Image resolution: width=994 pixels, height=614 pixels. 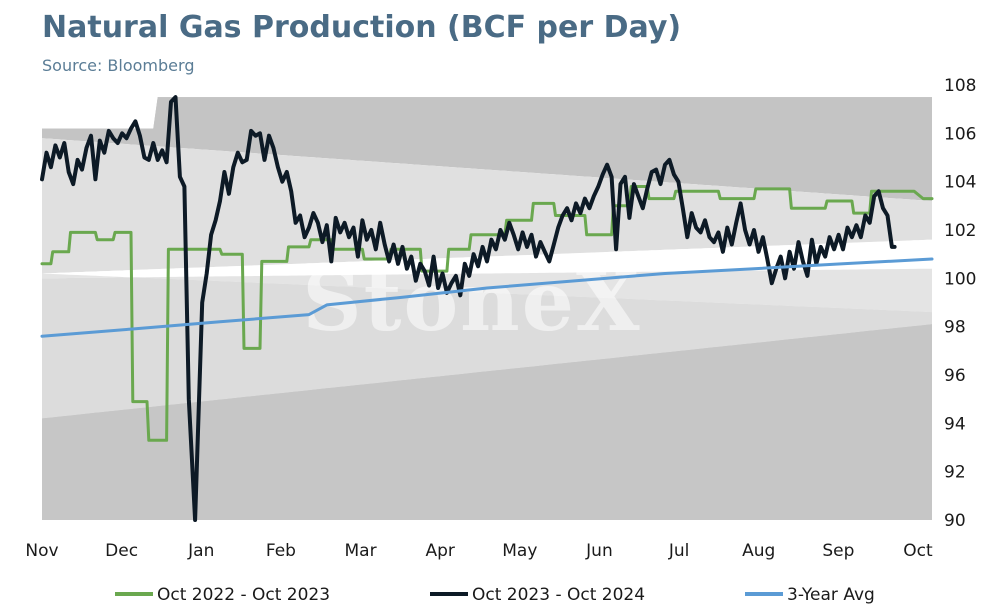 What do you see at coordinates (960, 231) in the screenshot?
I see `y-tick-label: 102` at bounding box center [960, 231].